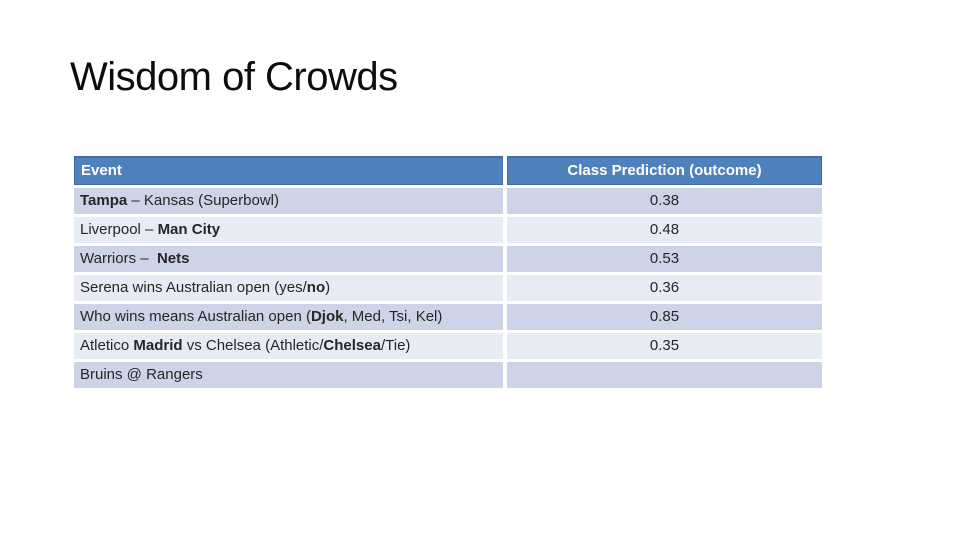 The height and width of the screenshot is (540, 960). What do you see at coordinates (664, 170) in the screenshot?
I see `column-header-class-prediction: Class Prediction (outcome)` at bounding box center [664, 170].